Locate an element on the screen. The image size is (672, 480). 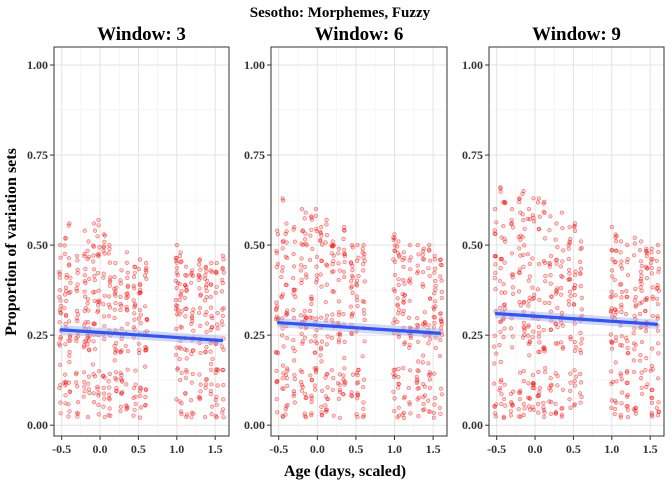
x-tick-label: 1.0 is located at coordinates (394, 449).